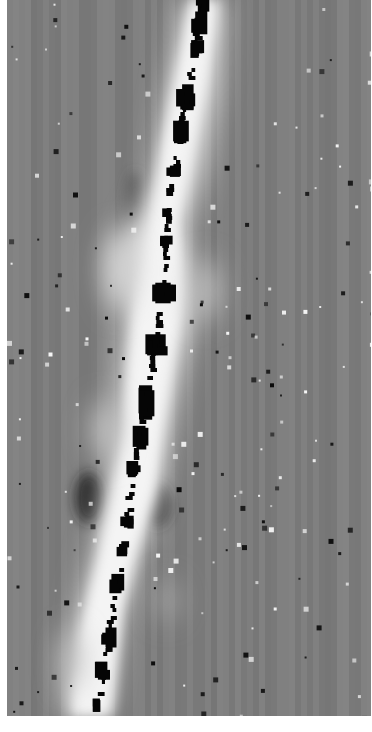  I want to click on bottom-margin, so click(186, 724).